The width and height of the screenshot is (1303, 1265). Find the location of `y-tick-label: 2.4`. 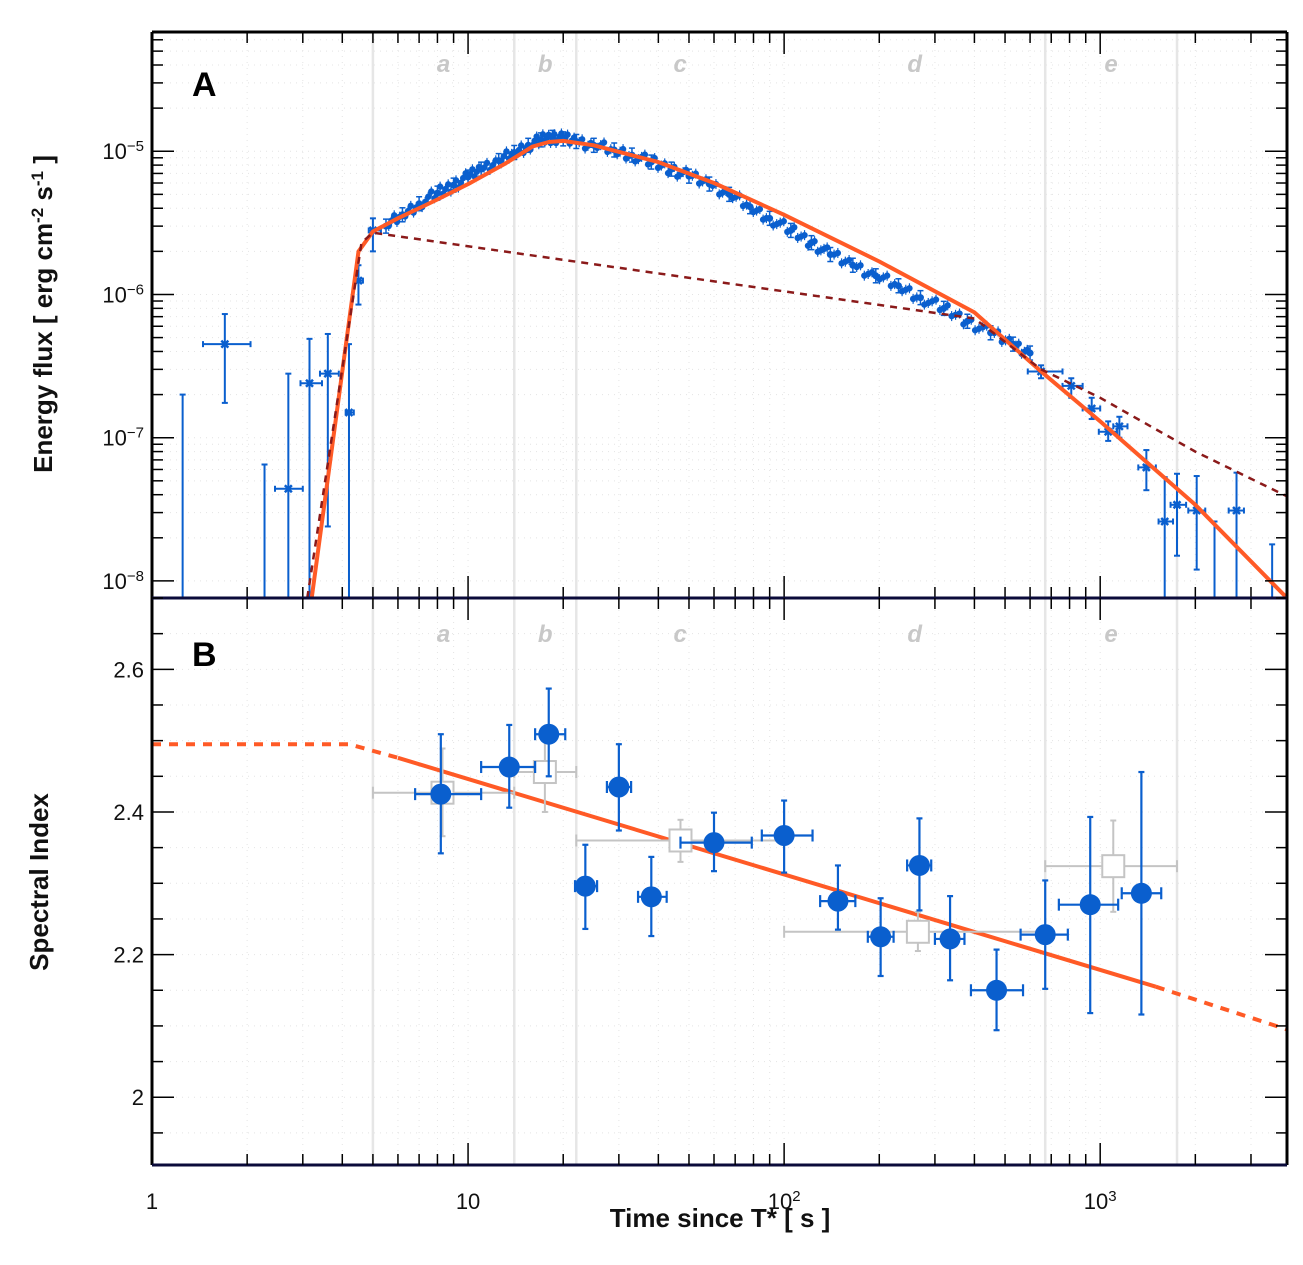

y-tick-label: 2.4 is located at coordinates (128, 812).